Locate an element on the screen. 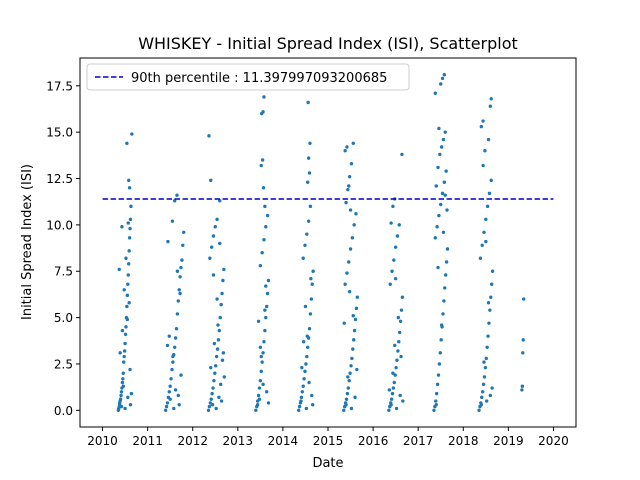 The image size is (640, 480). x-axis-label: Date is located at coordinates (327, 463).